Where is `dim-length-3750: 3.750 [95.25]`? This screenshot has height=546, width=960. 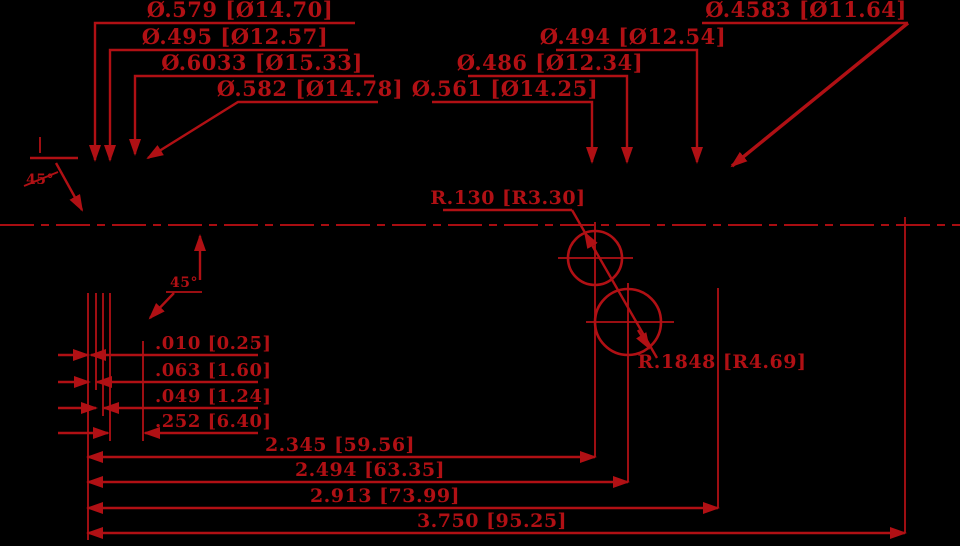 dim-length-3750: 3.750 [95.25] is located at coordinates (496, 524).